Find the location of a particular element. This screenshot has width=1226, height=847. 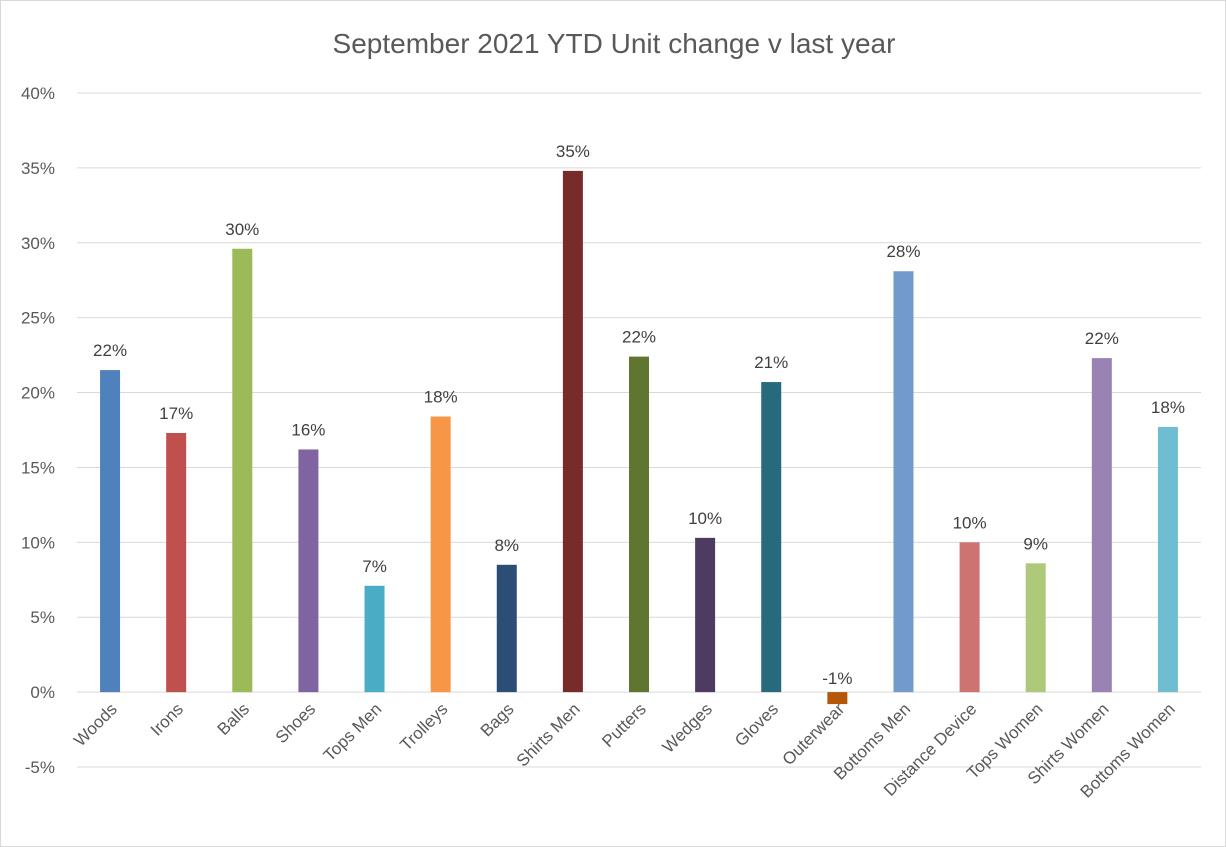

data-label: 28% is located at coordinates (903, 251).